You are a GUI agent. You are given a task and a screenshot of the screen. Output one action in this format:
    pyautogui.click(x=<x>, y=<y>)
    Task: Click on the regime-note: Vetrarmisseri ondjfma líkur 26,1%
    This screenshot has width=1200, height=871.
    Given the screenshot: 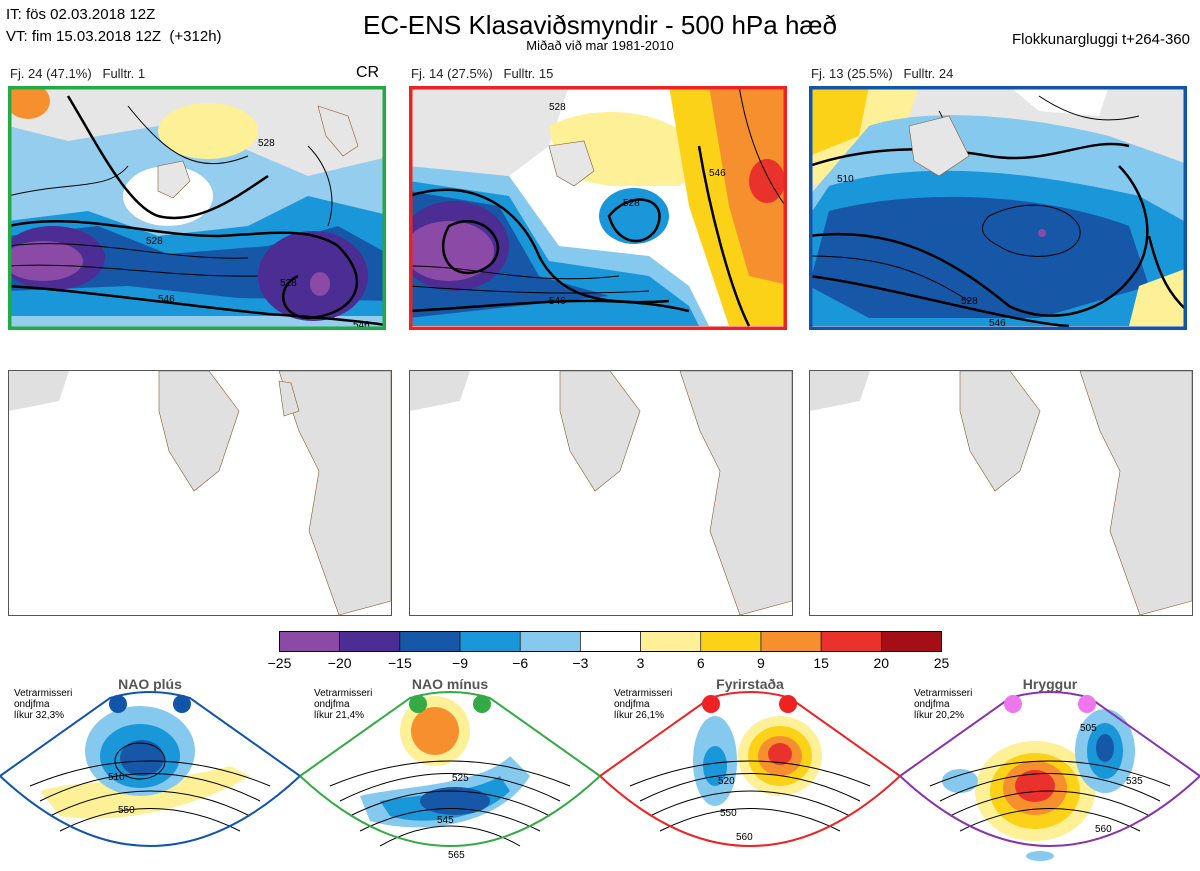 What is the action you would take?
    pyautogui.click(x=643, y=704)
    